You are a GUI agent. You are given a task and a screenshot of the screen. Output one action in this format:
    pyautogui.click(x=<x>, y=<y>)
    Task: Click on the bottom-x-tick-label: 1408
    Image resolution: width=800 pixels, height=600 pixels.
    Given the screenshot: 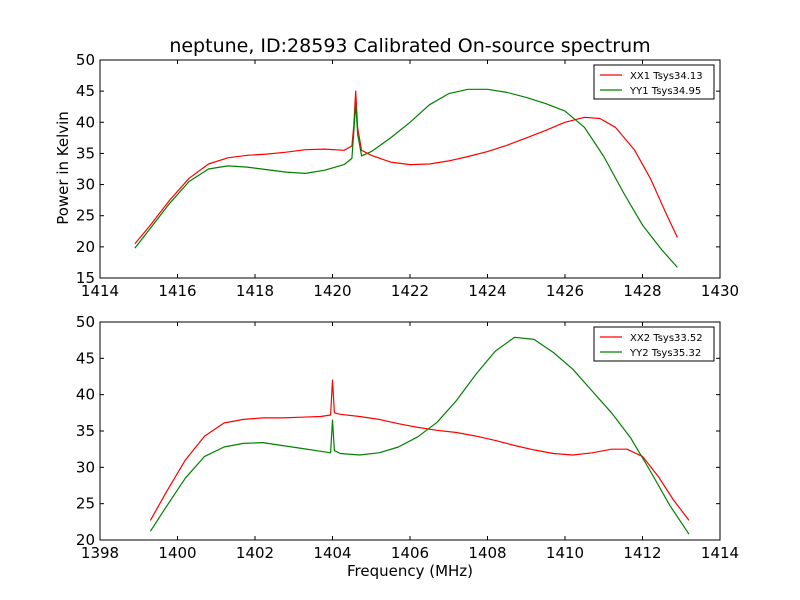 What is the action you would take?
    pyautogui.click(x=487, y=553)
    